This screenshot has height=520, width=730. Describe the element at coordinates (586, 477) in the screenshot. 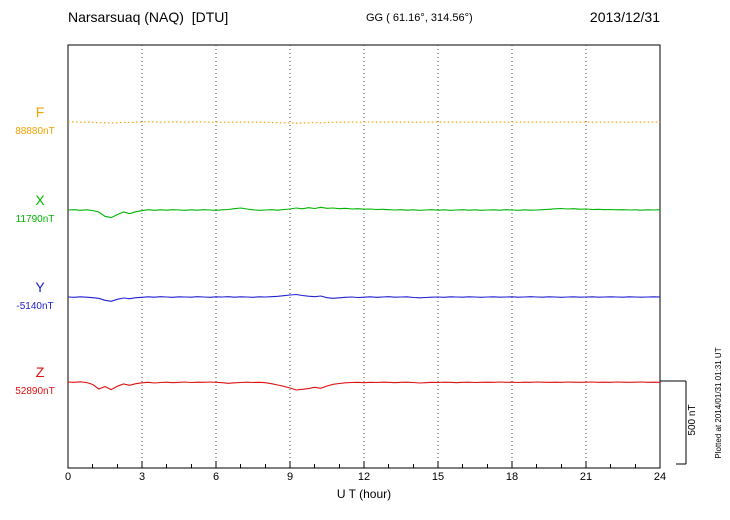

I see `x-tick-label-21: 21` at that location.